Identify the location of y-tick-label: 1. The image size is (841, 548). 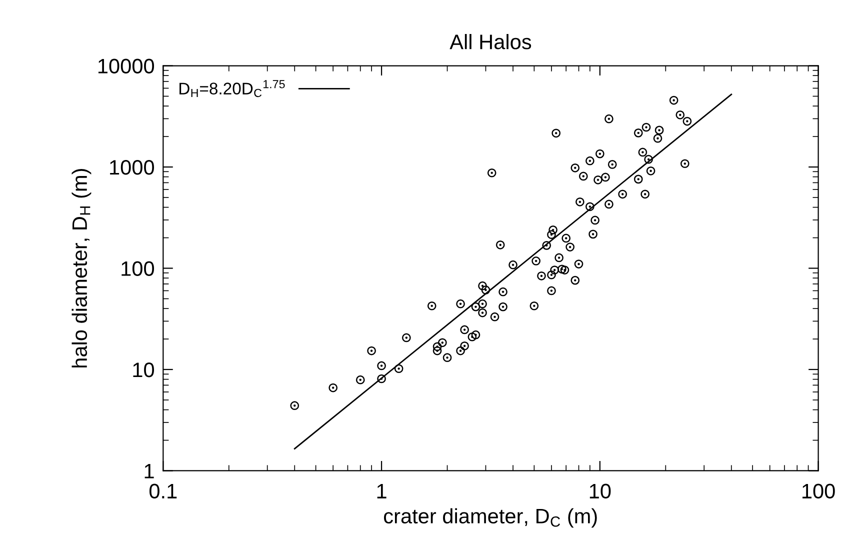
(149, 471).